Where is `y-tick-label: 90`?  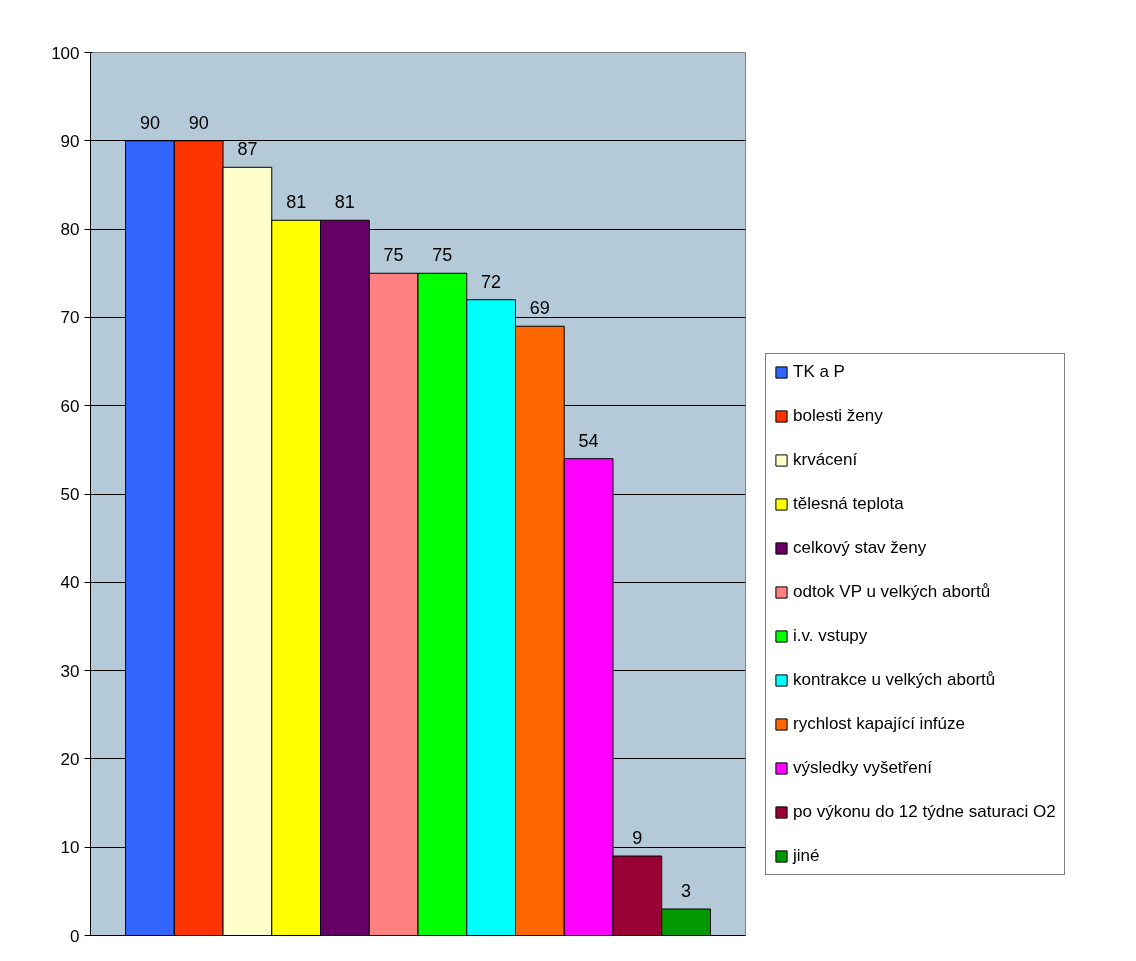 y-tick-label: 90 is located at coordinates (70, 141).